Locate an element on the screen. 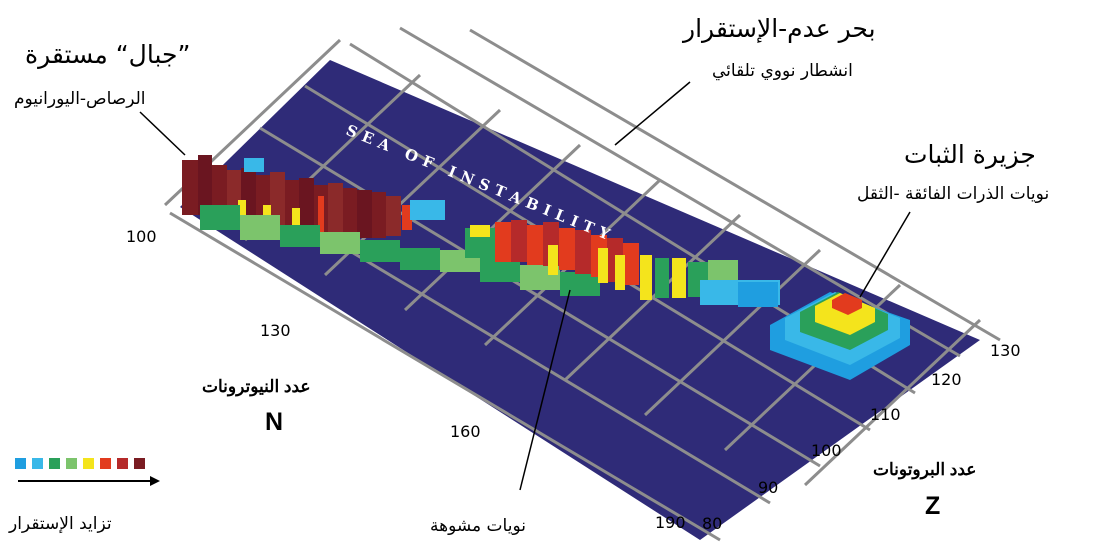  legend-arrowhead is located at coordinates (155, 481).